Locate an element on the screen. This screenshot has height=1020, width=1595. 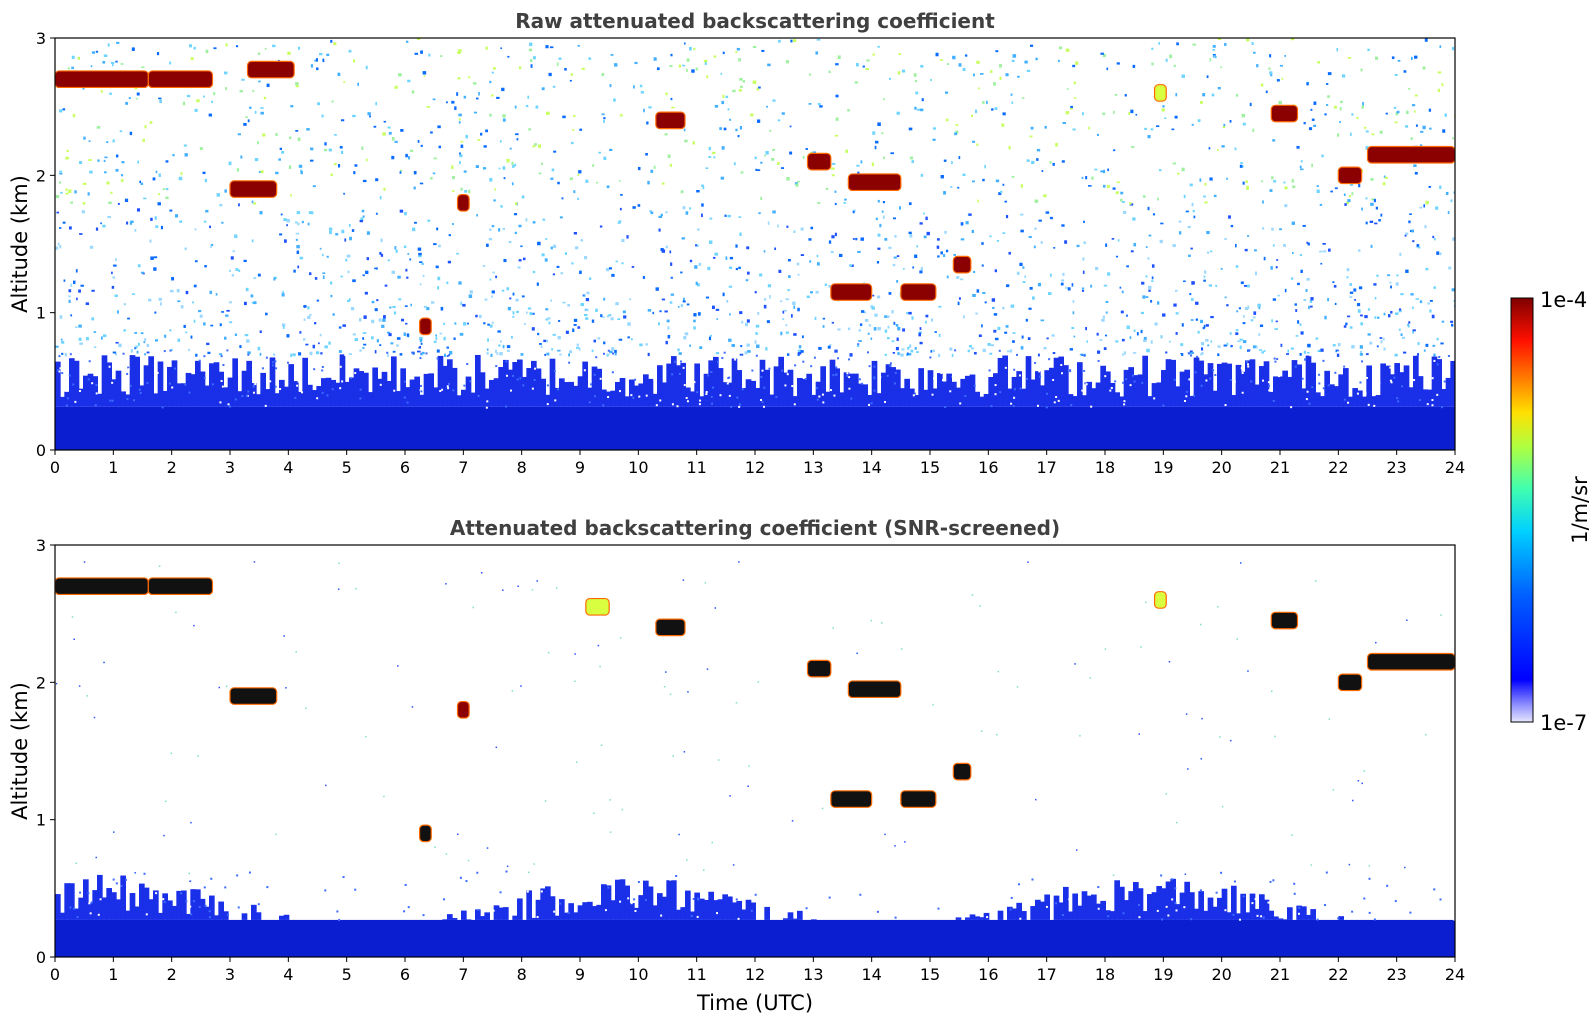
y-tick-label: 0 is located at coordinates (41, 450).